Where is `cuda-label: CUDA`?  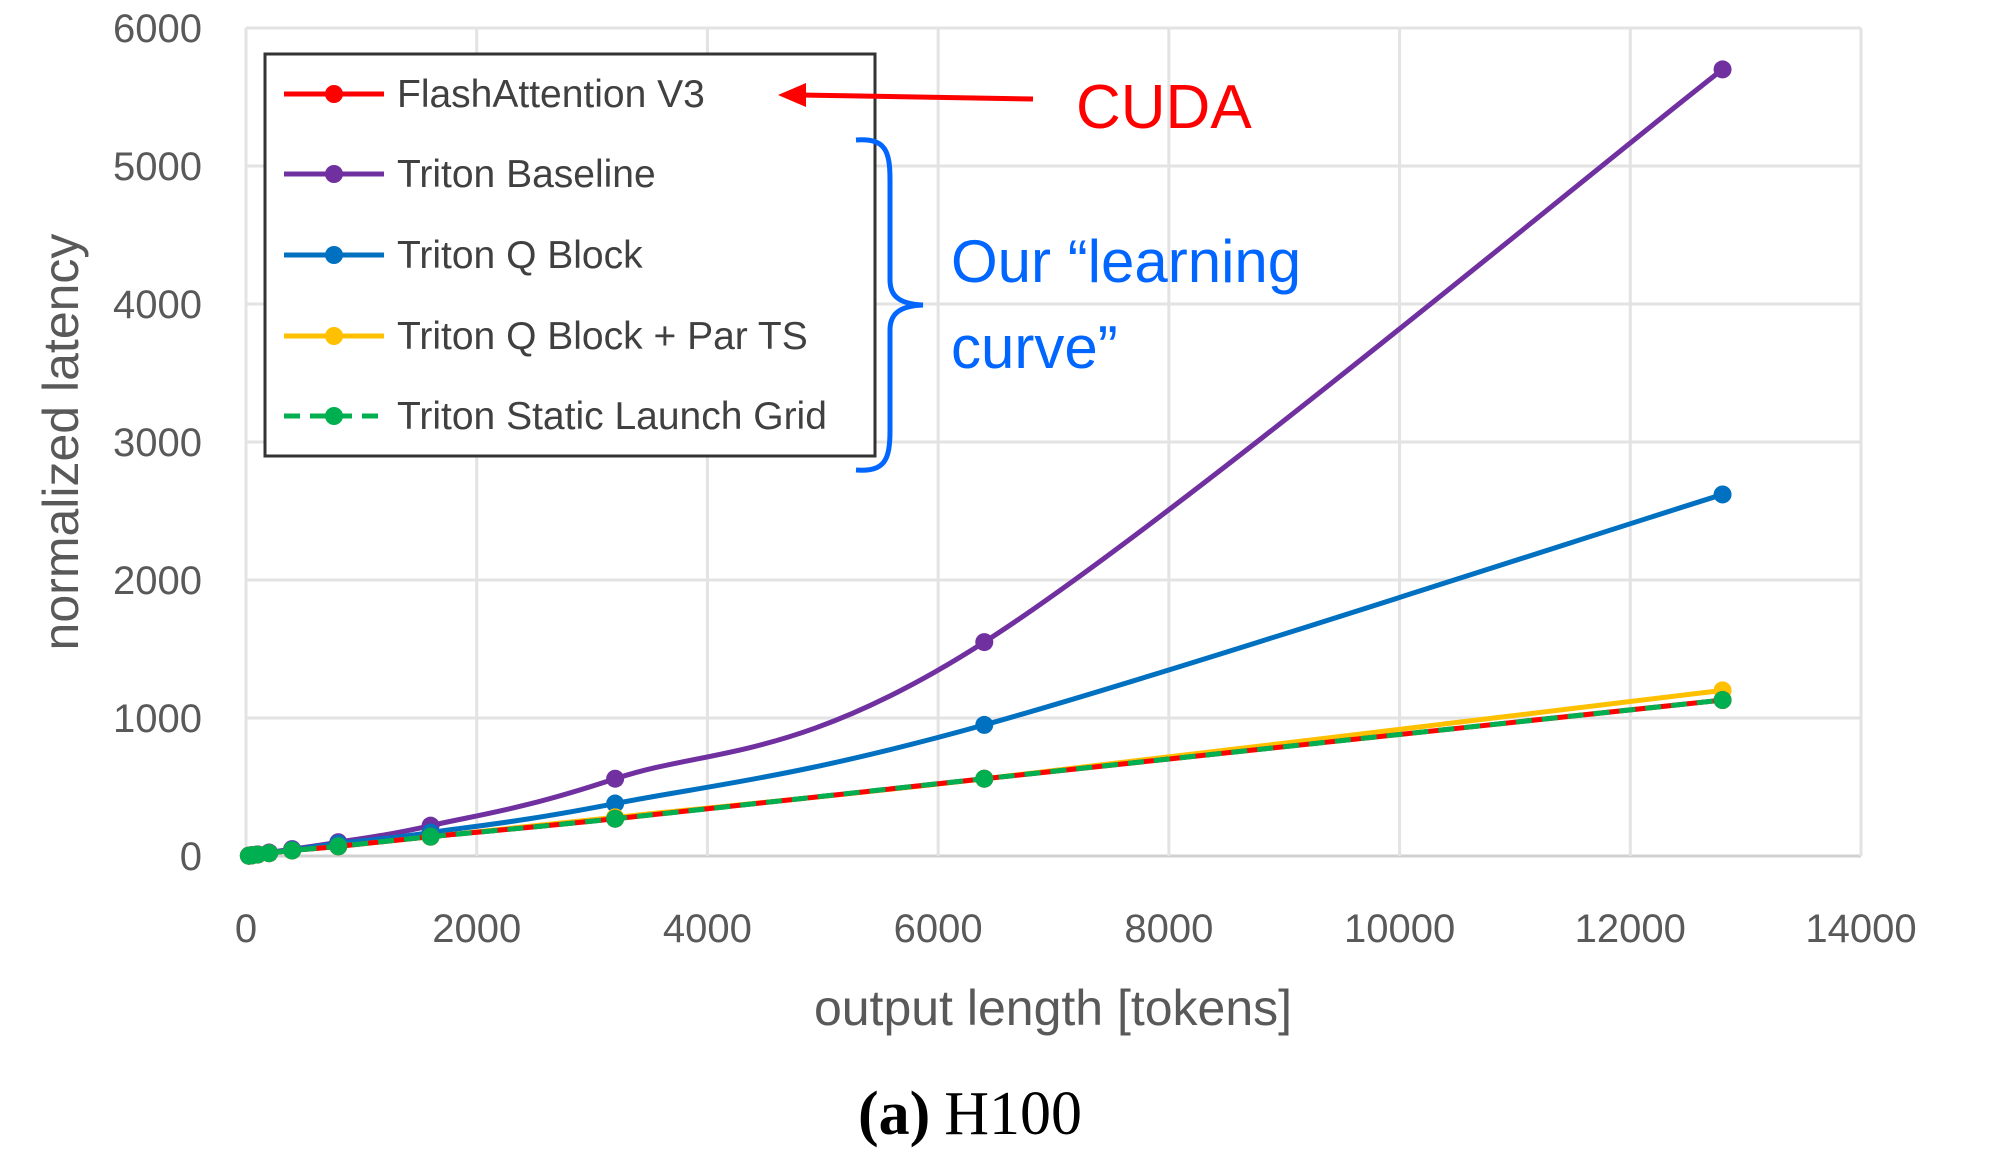 cuda-label: CUDA is located at coordinates (1164, 107).